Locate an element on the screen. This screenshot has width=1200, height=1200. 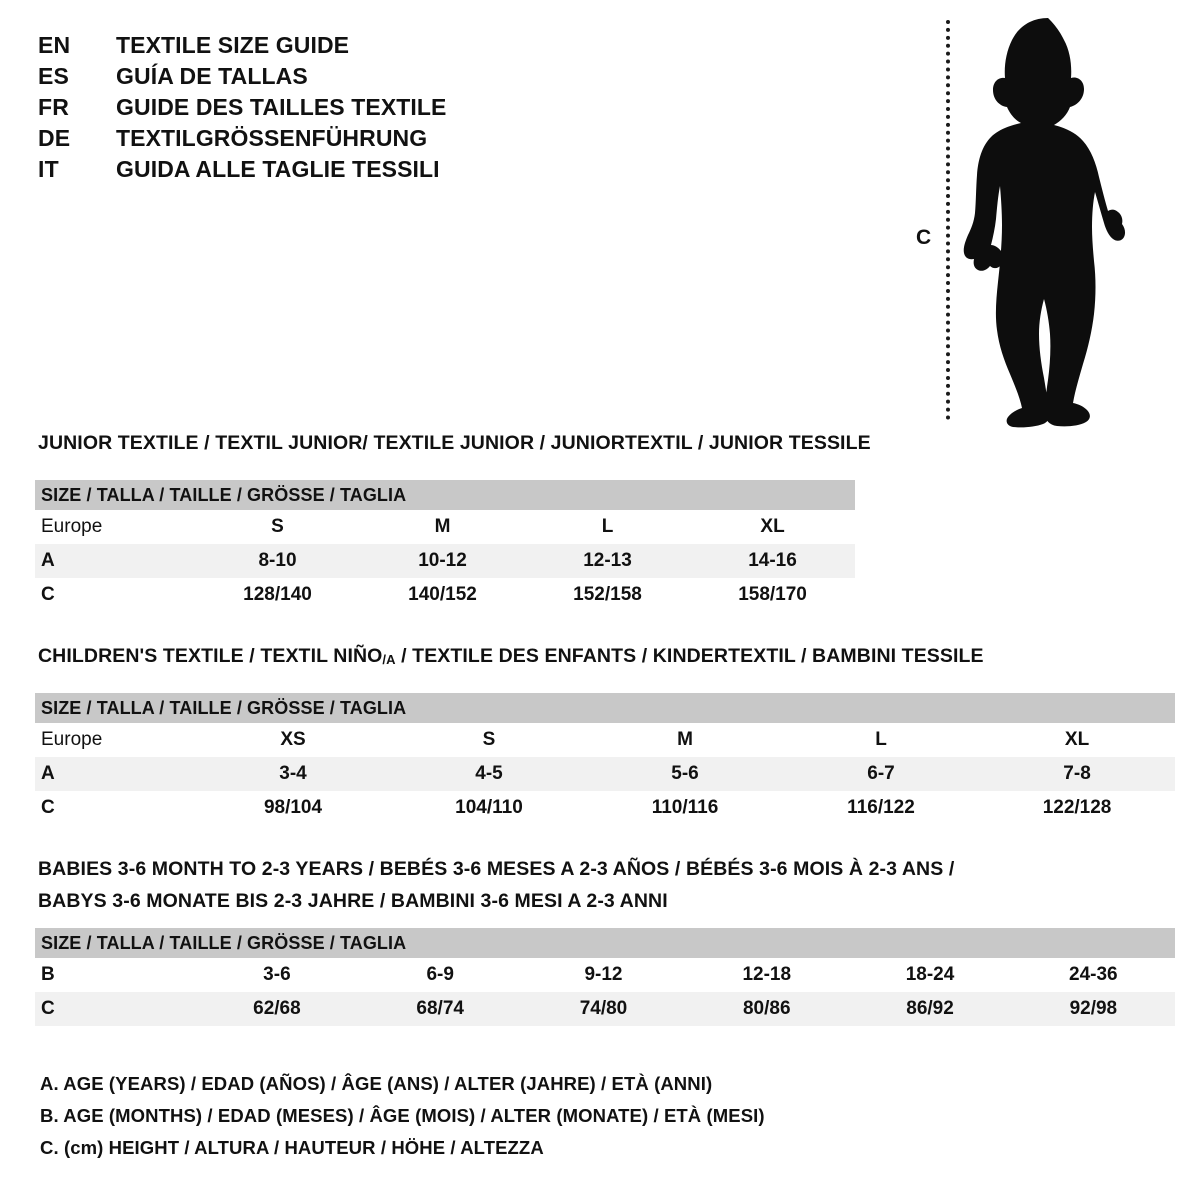
title-row-fr: FR GUIDE DES TAILLES TEXTILE is located at coordinates (318, 109).